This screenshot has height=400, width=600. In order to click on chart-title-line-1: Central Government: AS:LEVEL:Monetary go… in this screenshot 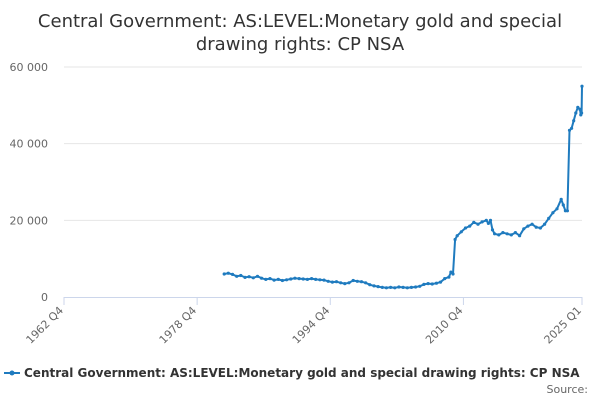, I will do `click(300, 21)`.